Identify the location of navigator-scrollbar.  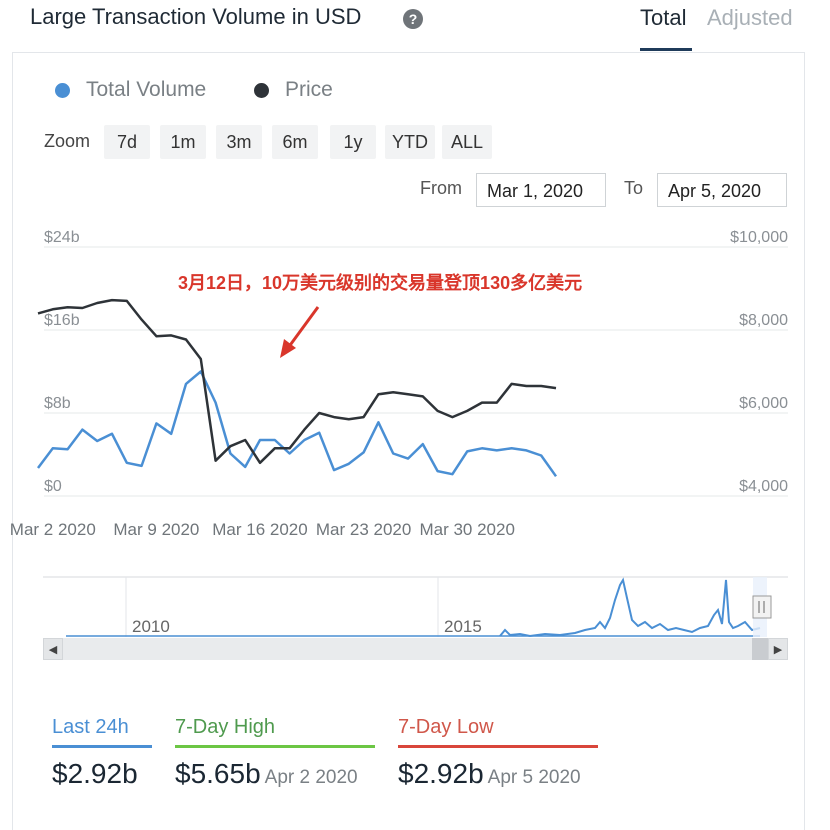
(415, 649).